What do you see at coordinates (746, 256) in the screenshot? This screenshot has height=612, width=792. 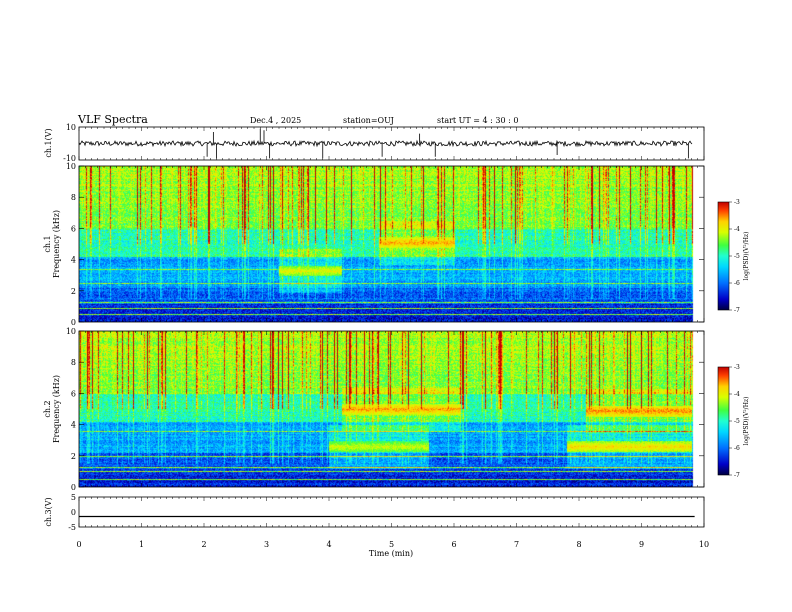 I see `ch1-colorbar-label: log(PSD)(V²/Hz)` at bounding box center [746, 256].